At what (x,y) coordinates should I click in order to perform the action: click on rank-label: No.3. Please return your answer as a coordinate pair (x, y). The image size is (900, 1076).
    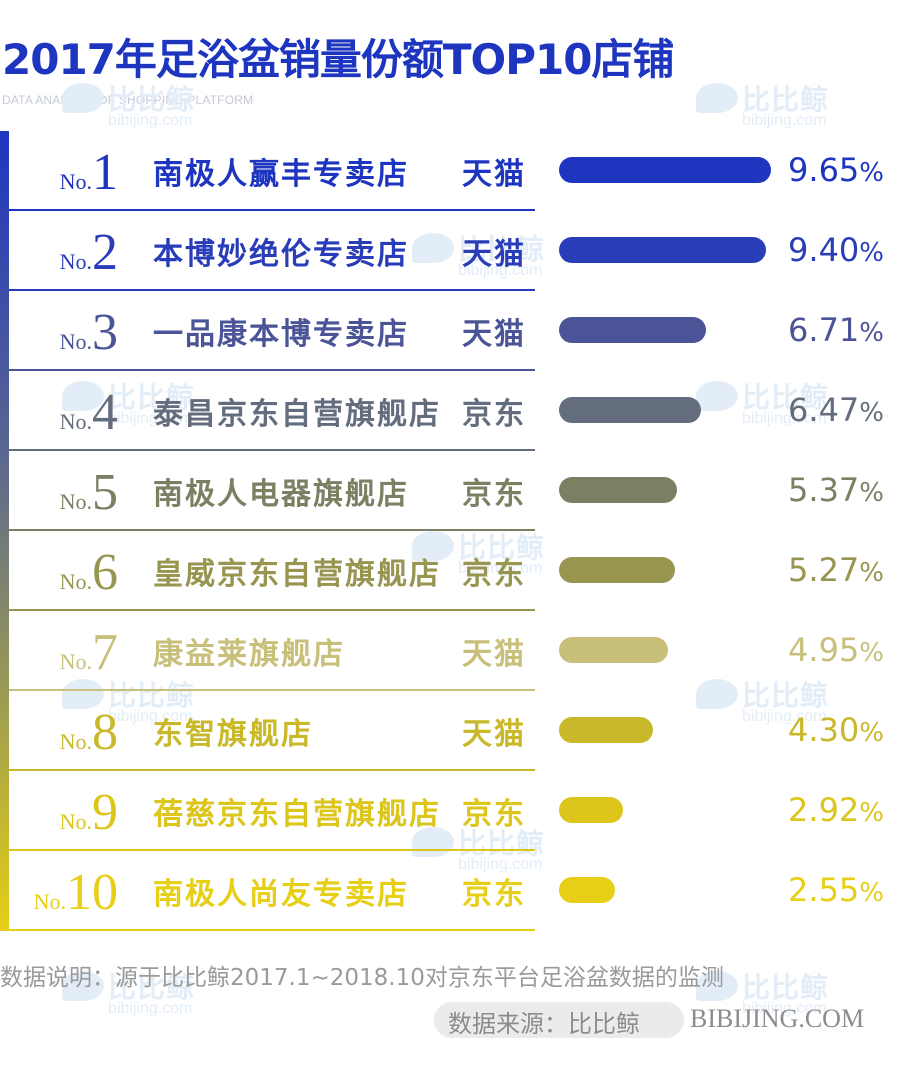
    Looking at the image, I should click on (68, 335).